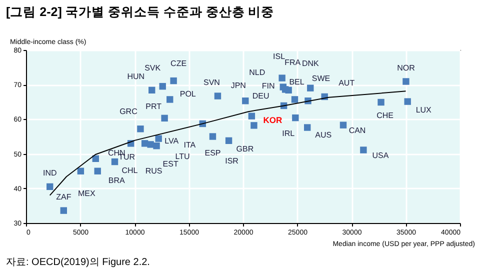  I want to click on annotation: CZE, so click(178, 63).